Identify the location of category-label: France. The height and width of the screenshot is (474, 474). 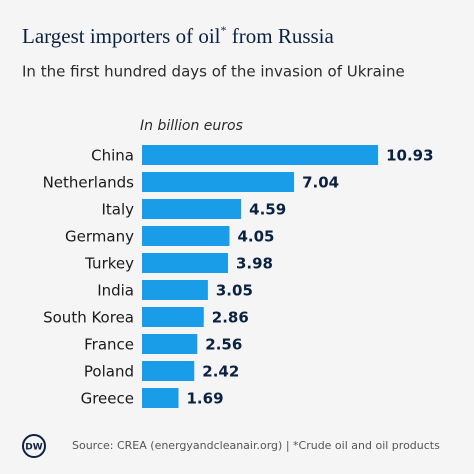
(109, 345).